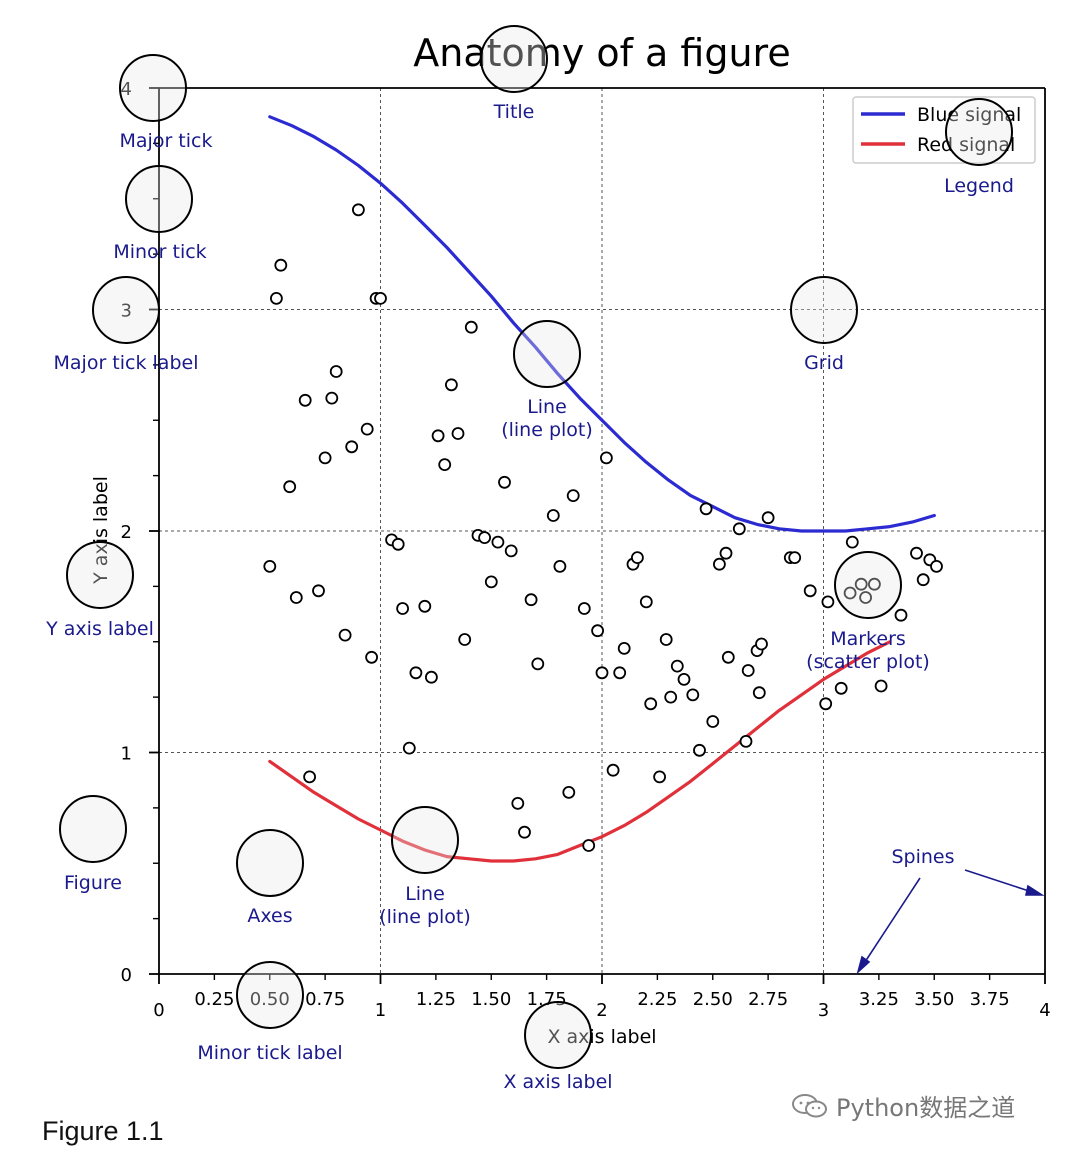 The width and height of the screenshot is (1080, 1156). Describe the element at coordinates (93, 829) in the screenshot. I see `annotation-circle-figure` at that location.